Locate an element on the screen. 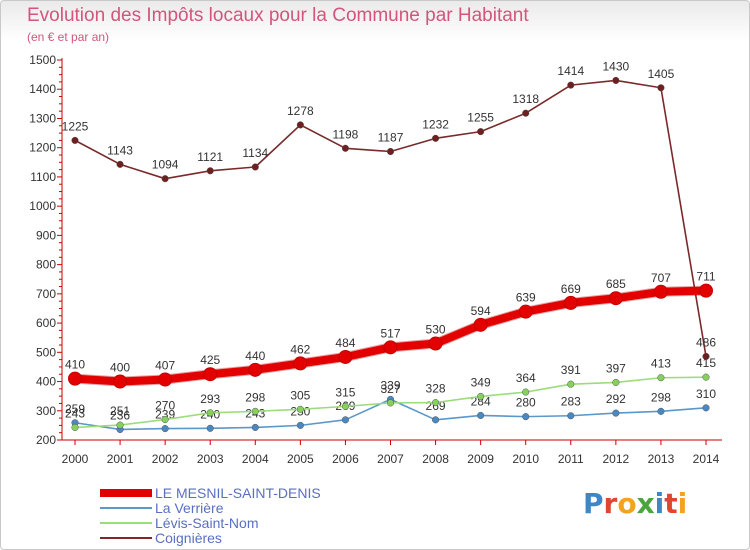 This screenshot has width=750, height=550. data-label: 1225 is located at coordinates (75, 126).